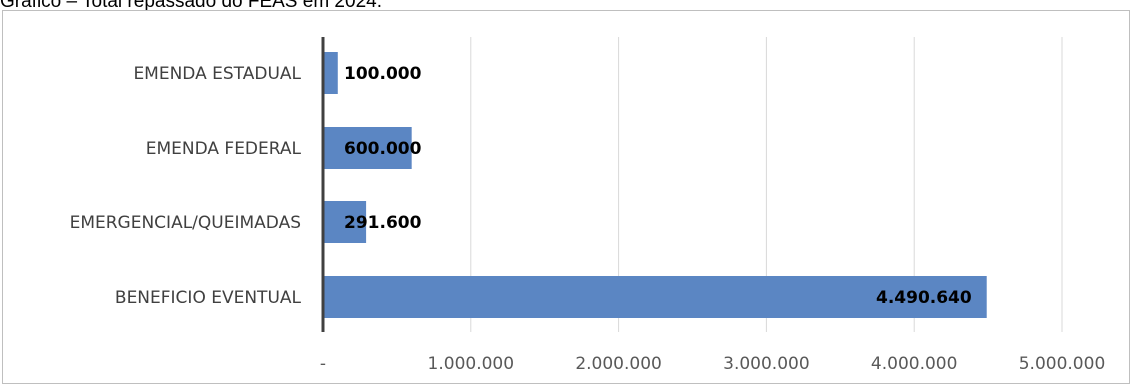 The width and height of the screenshot is (1133, 387). I want to click on tick-label-2: 2.000.000, so click(618, 364).